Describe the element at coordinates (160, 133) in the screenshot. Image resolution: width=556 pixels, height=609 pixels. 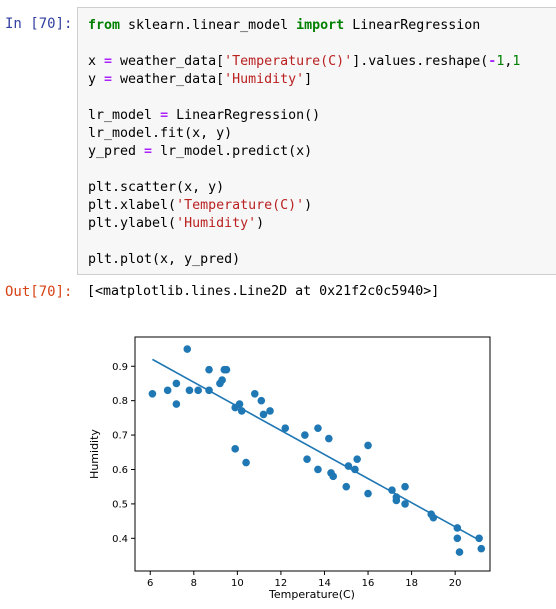
I see `code-token: lr_model.fit(x, y)` at that location.